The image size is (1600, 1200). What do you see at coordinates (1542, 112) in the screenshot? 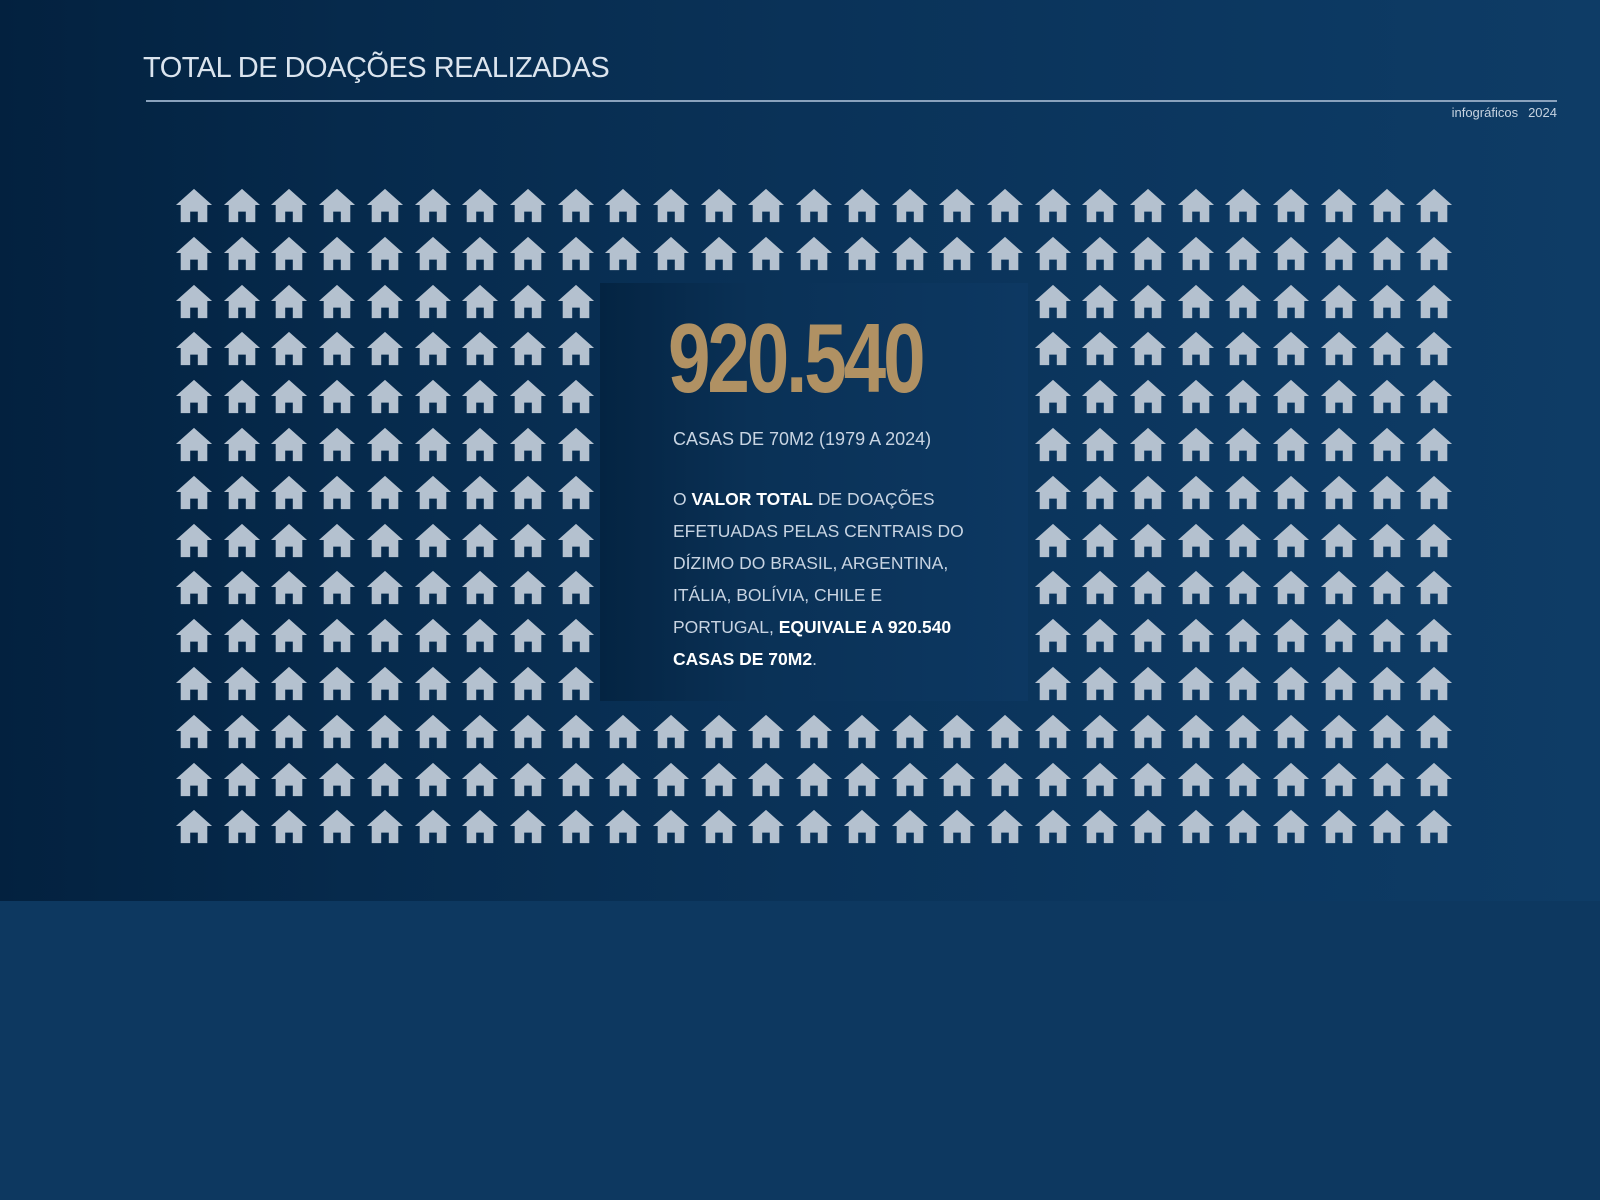
I see `tag-year: 2024` at bounding box center [1542, 112].